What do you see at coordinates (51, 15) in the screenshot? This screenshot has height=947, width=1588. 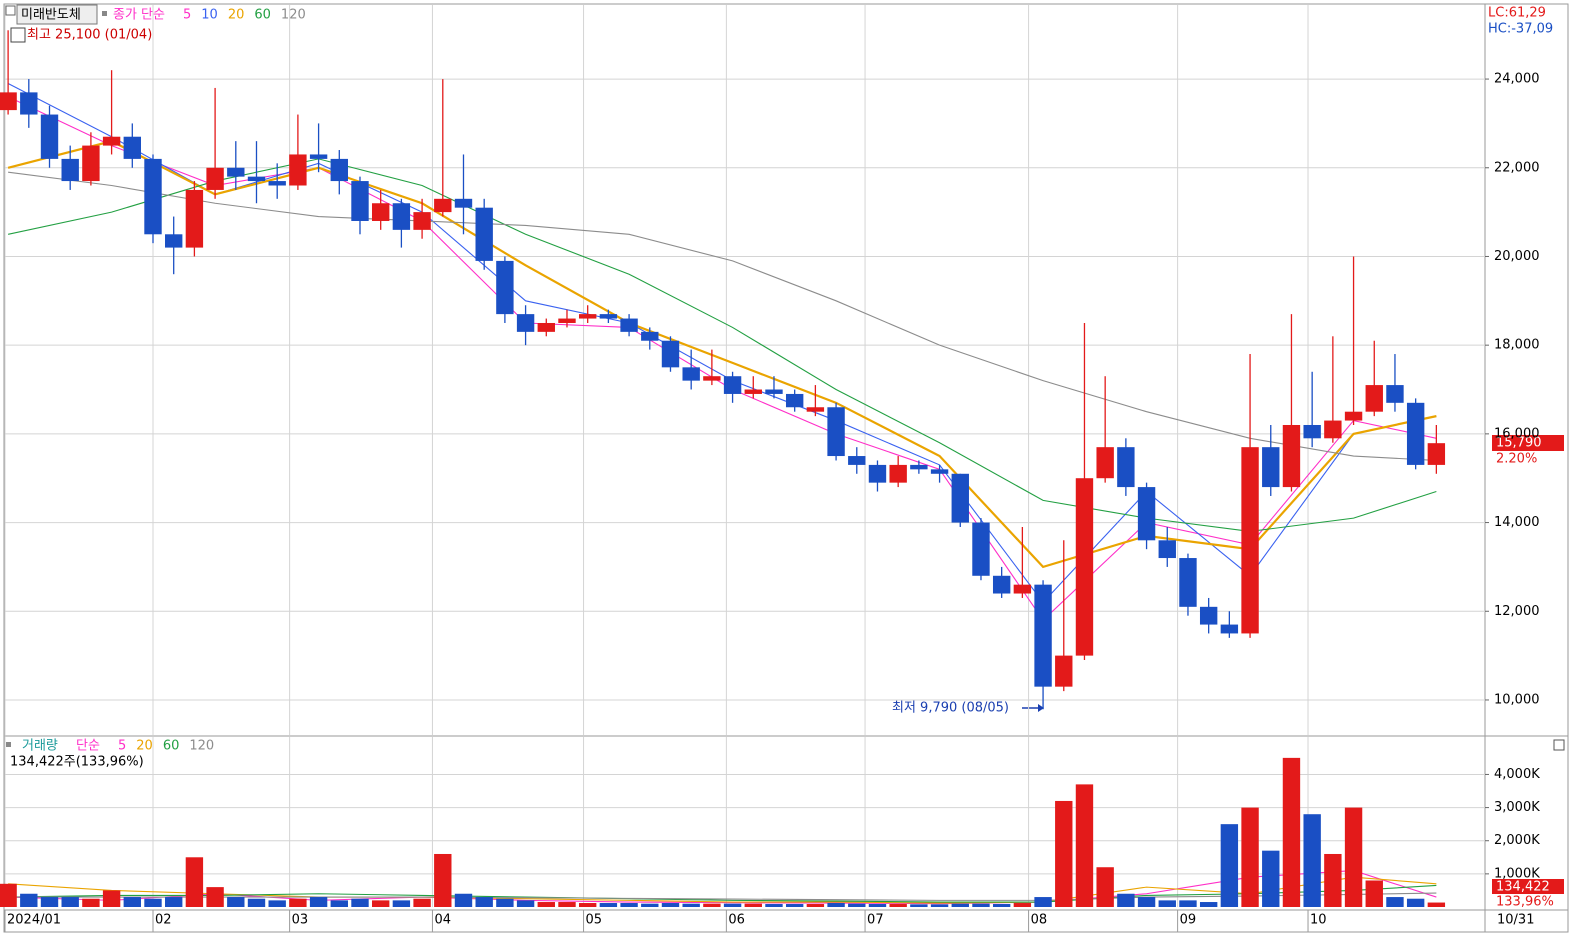 I see `symbol: 미래반도체` at bounding box center [51, 15].